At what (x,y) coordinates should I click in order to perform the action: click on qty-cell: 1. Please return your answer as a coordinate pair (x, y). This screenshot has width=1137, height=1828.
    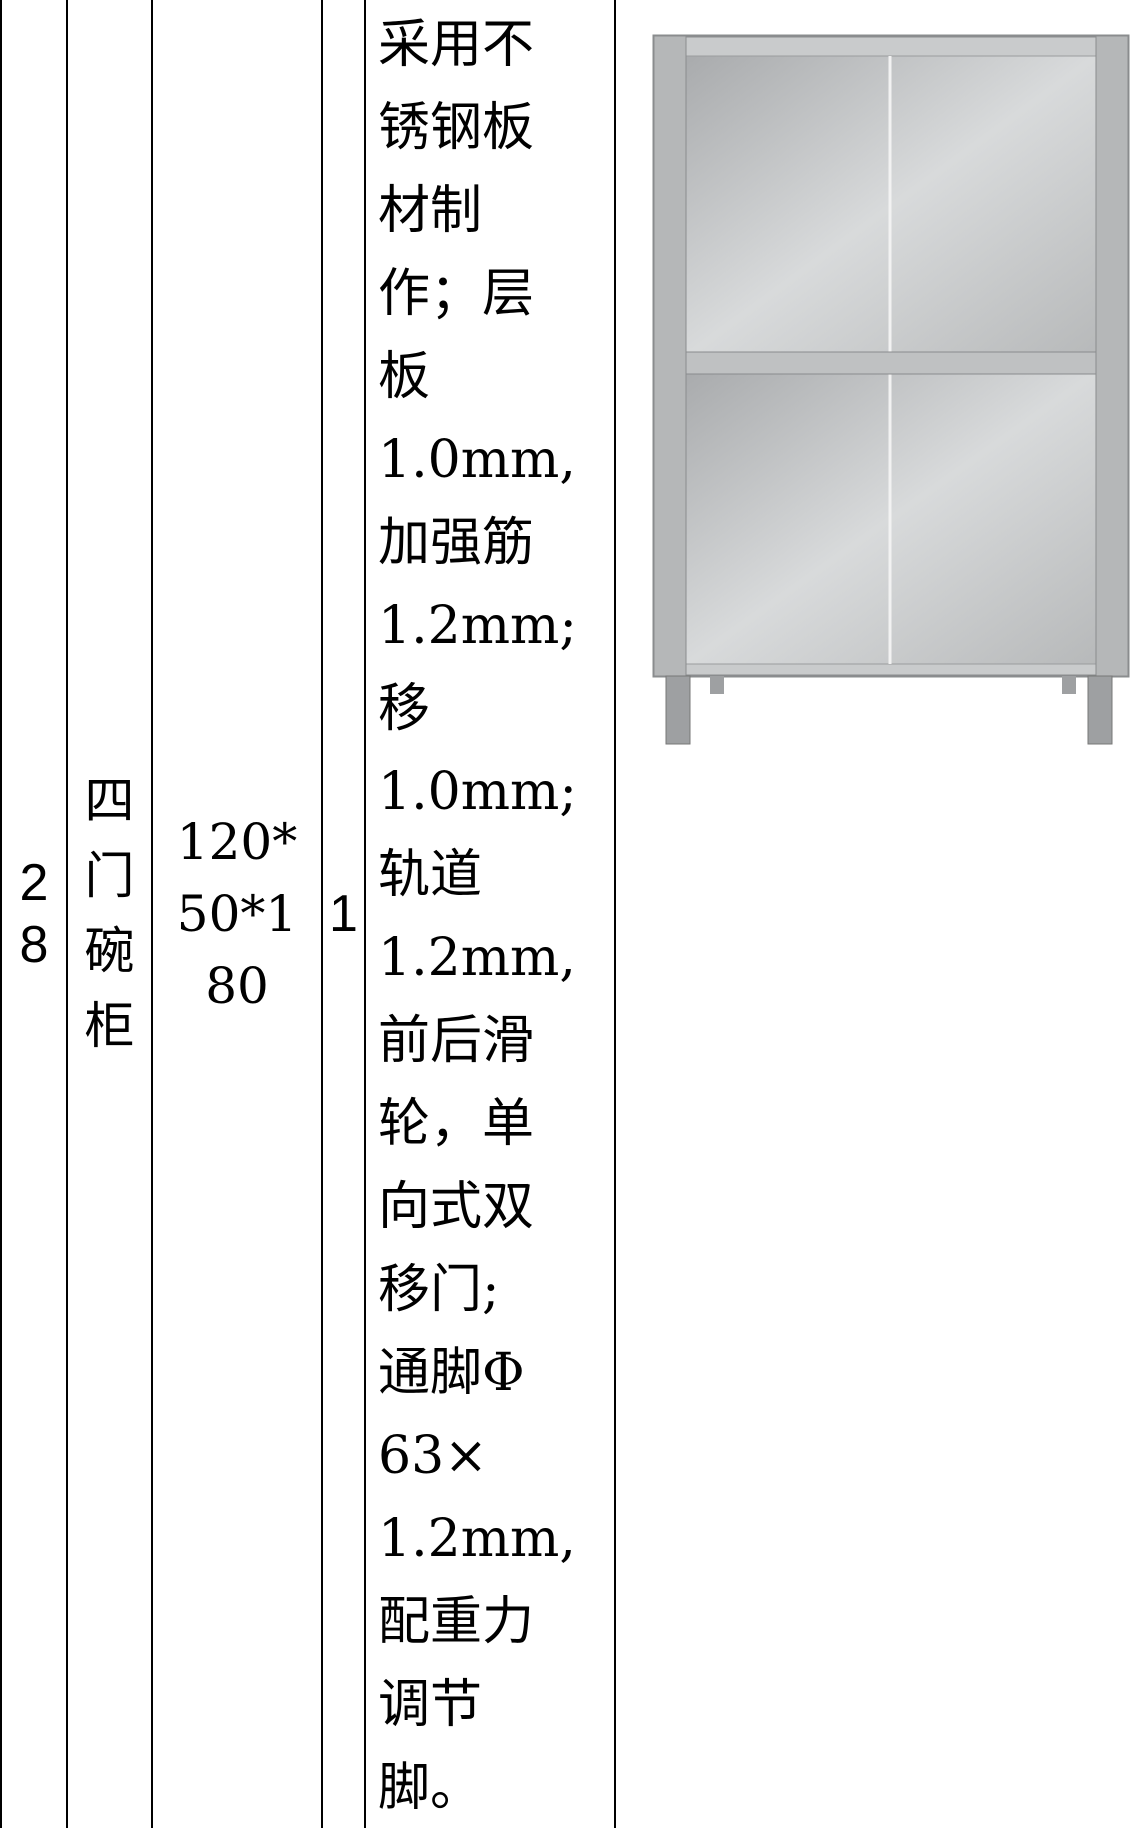
    Looking at the image, I should click on (343, 914).